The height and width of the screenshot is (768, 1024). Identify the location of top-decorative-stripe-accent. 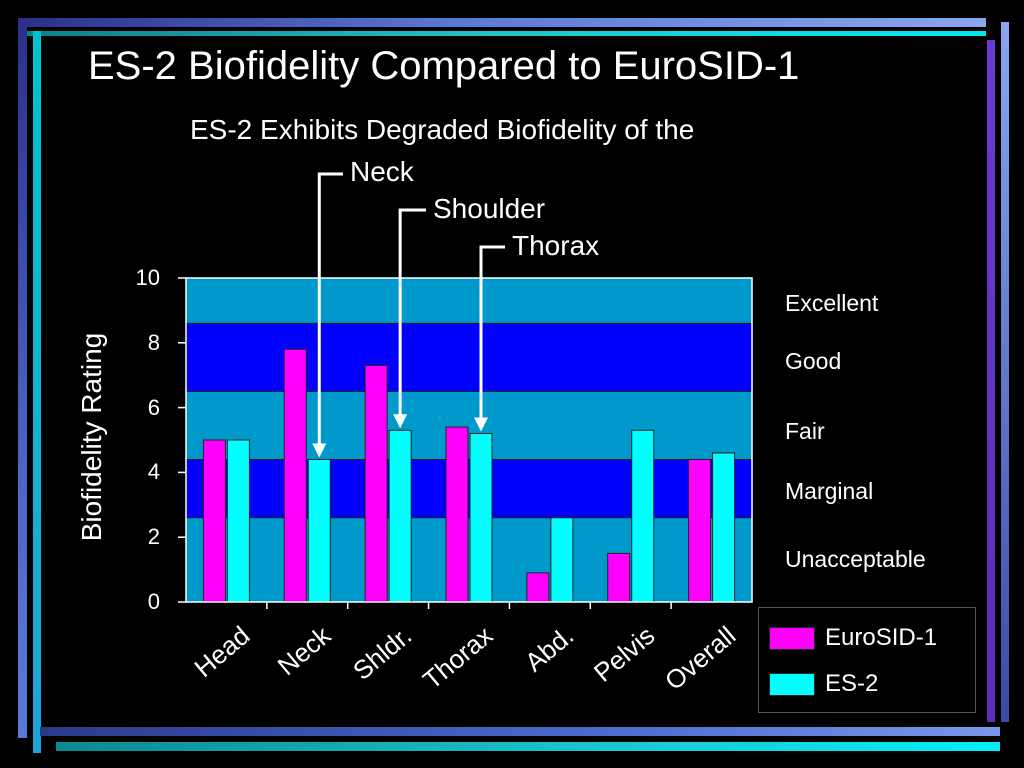
(502, 33).